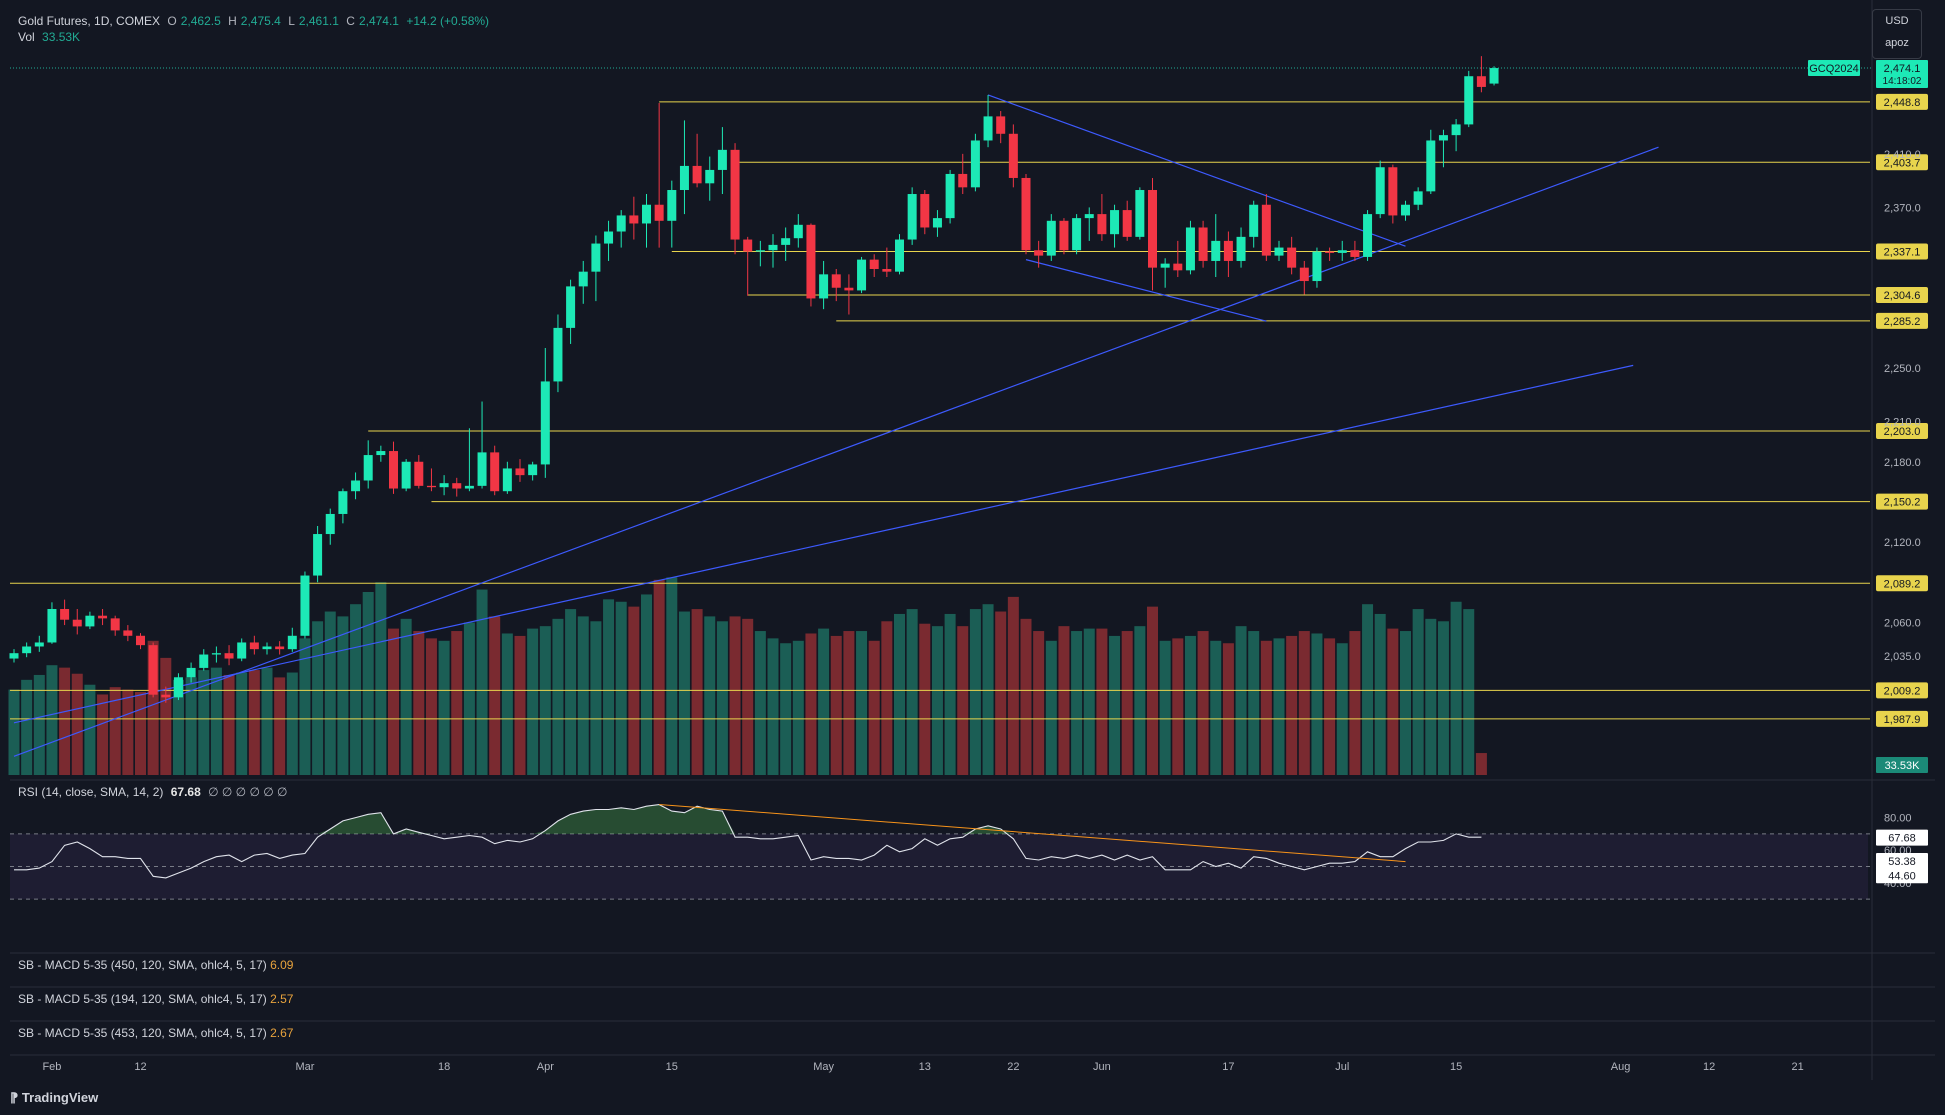  What do you see at coordinates (545, 1067) in the screenshot?
I see `time-axis-tick: Apr` at bounding box center [545, 1067].